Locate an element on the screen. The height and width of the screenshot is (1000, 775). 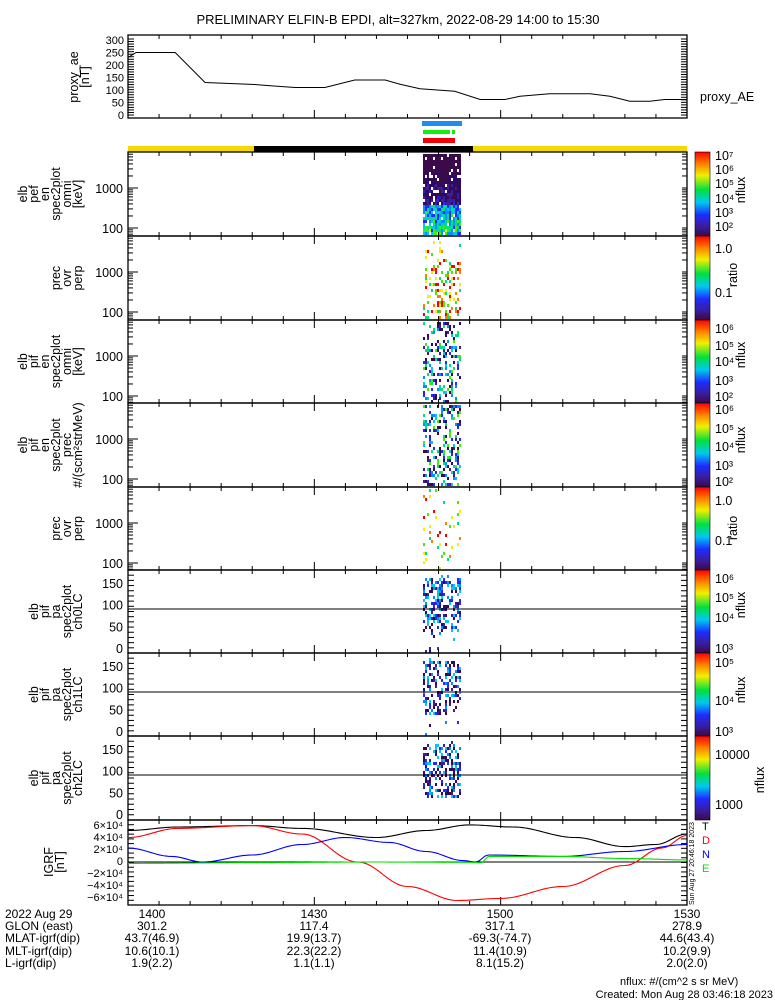
y-tick-label: 100 is located at coordinates (112, 564).